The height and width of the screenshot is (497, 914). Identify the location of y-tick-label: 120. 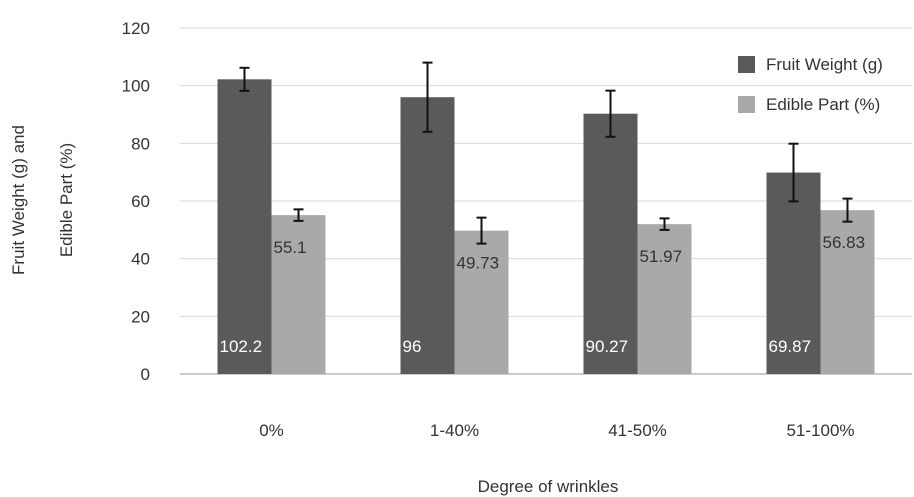
(136, 28).